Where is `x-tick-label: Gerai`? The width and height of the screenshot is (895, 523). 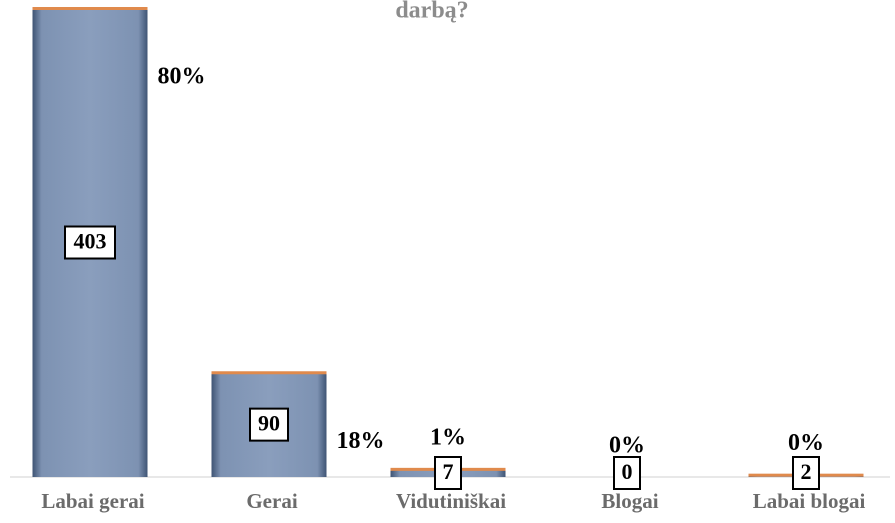
x-tick-label: Gerai is located at coordinates (271, 501).